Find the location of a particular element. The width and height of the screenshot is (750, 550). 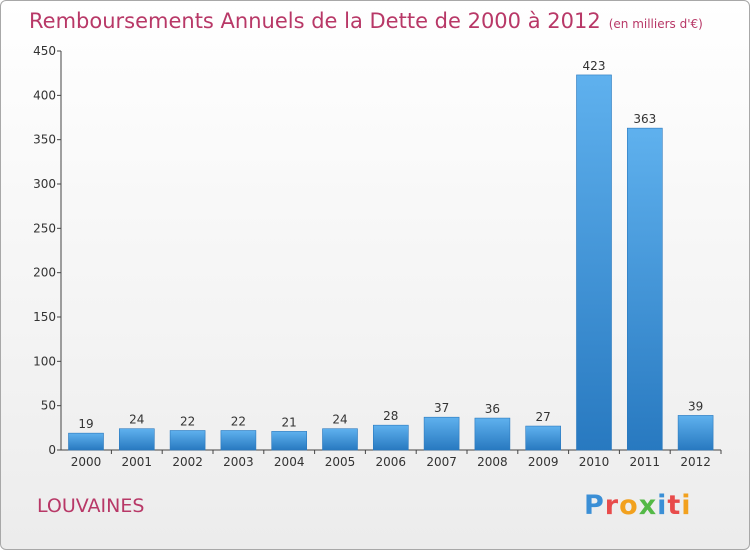

y-tick-label: 250 is located at coordinates (44, 228).